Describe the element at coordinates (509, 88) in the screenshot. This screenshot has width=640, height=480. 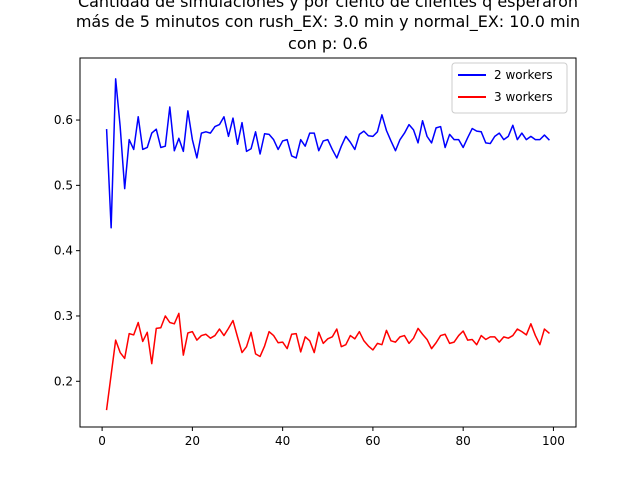
I see `legend: 2 workers 3 workers` at that location.